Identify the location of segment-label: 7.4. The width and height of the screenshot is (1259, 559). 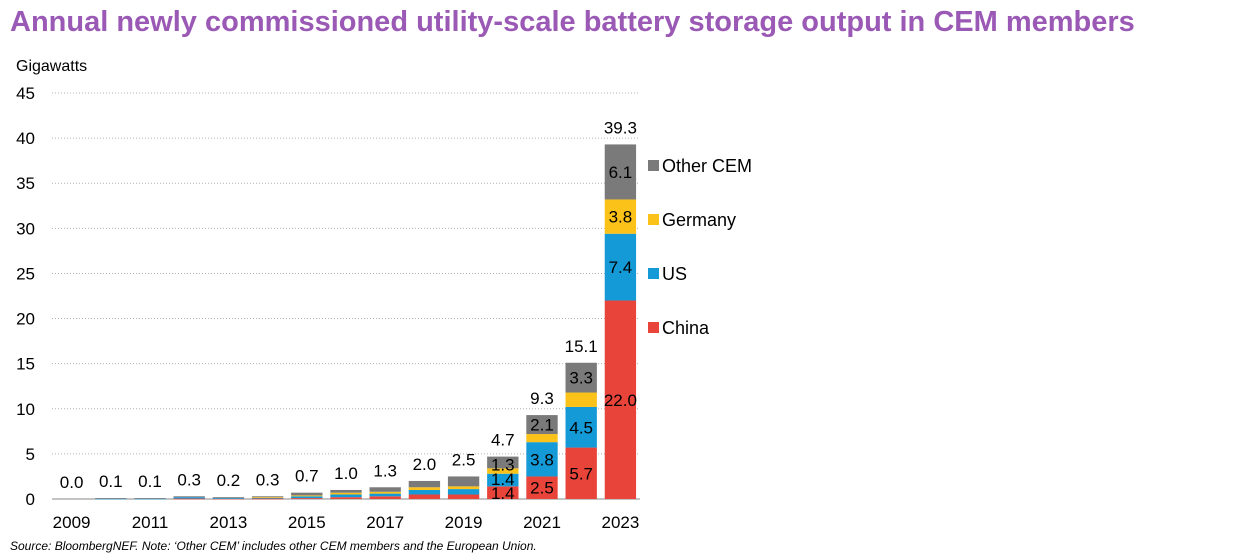
(621, 267).